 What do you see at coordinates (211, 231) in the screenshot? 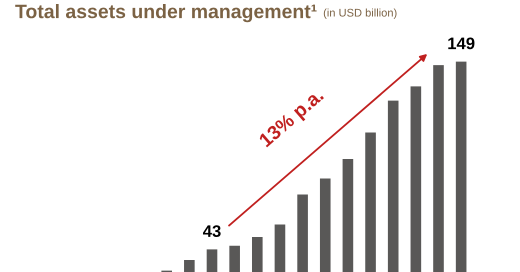
I see `data-label: 43` at bounding box center [211, 231].